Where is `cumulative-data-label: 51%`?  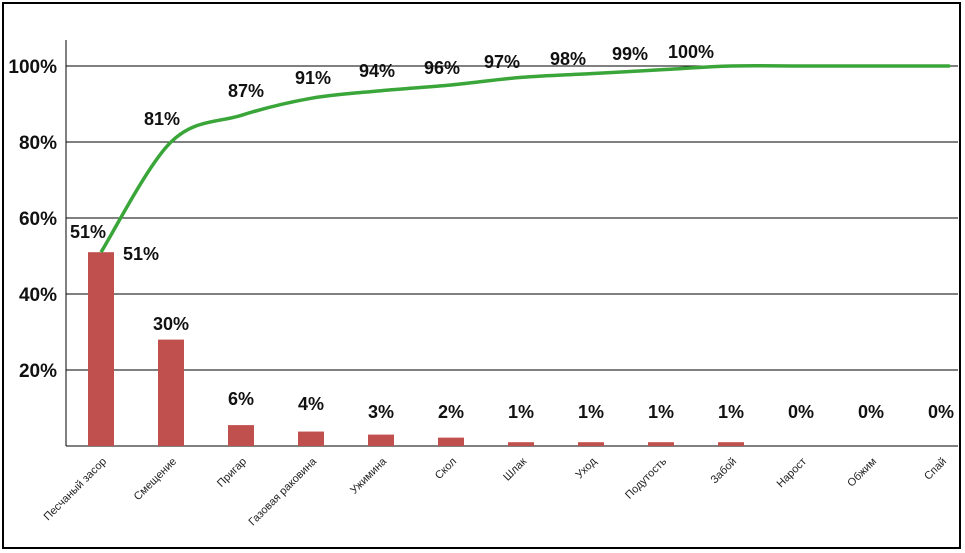
cumulative-data-label: 51% is located at coordinates (88, 232).